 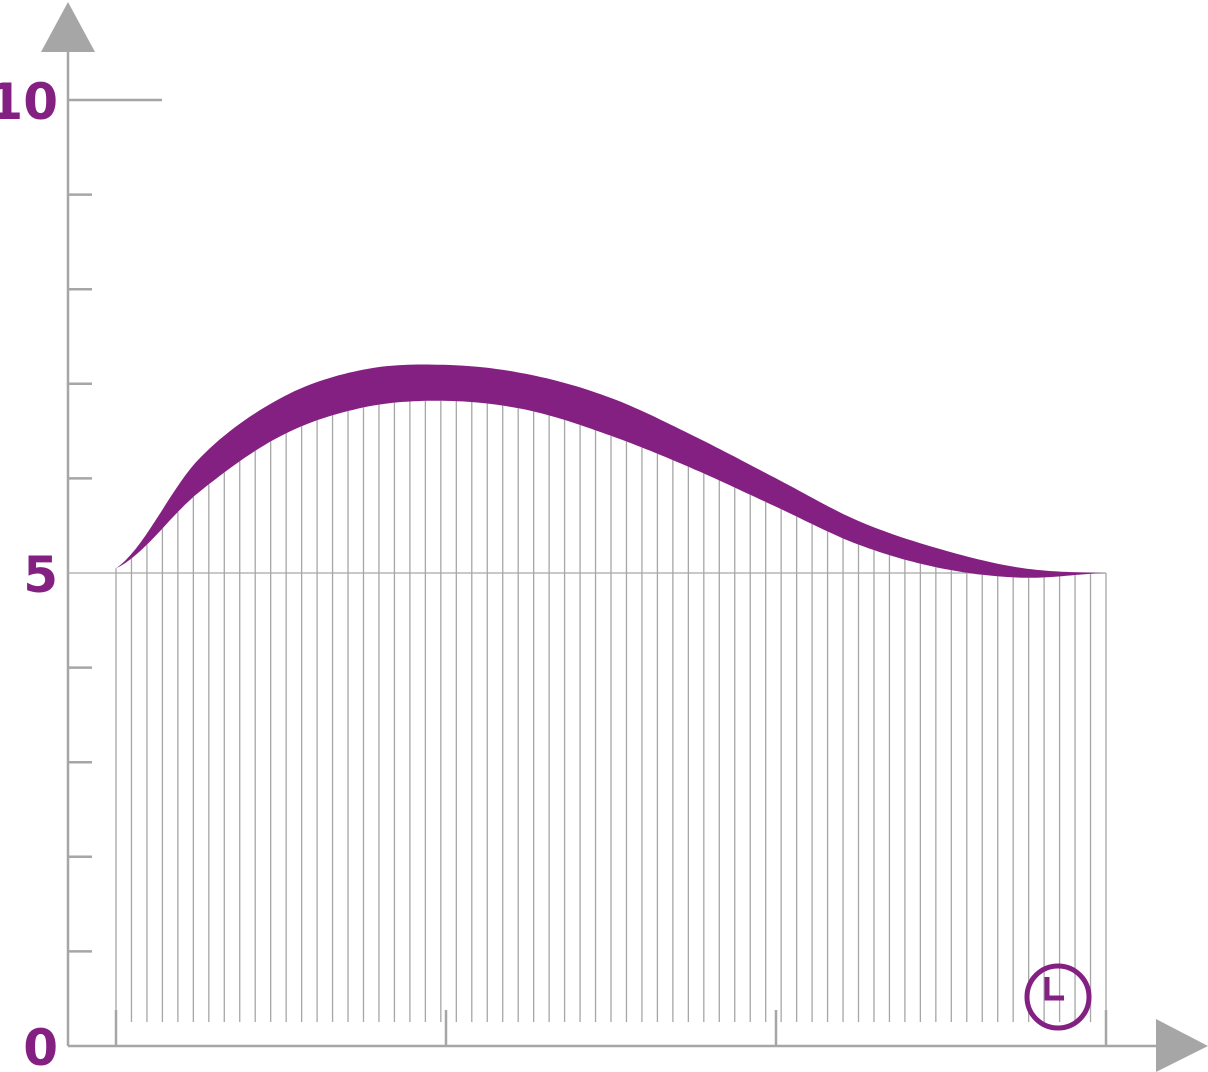 I want to click on clock-face, so click(x=1058, y=997).